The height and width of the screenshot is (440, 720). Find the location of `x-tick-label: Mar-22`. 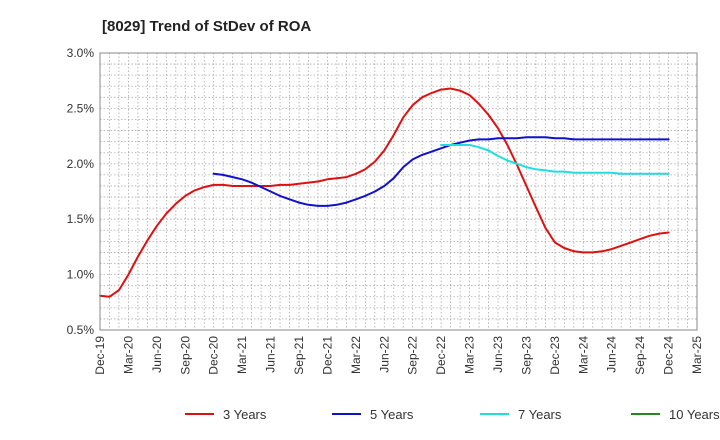

x-tick-label: Mar-22 is located at coordinates (356, 355).